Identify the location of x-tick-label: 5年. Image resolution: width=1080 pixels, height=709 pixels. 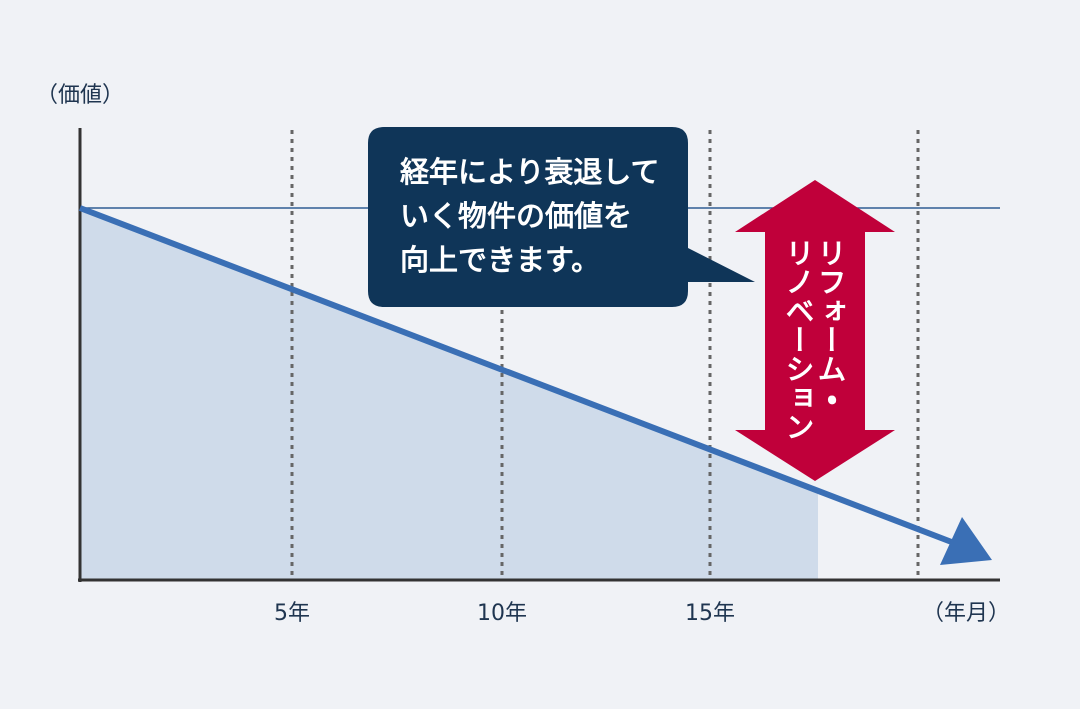
(292, 613).